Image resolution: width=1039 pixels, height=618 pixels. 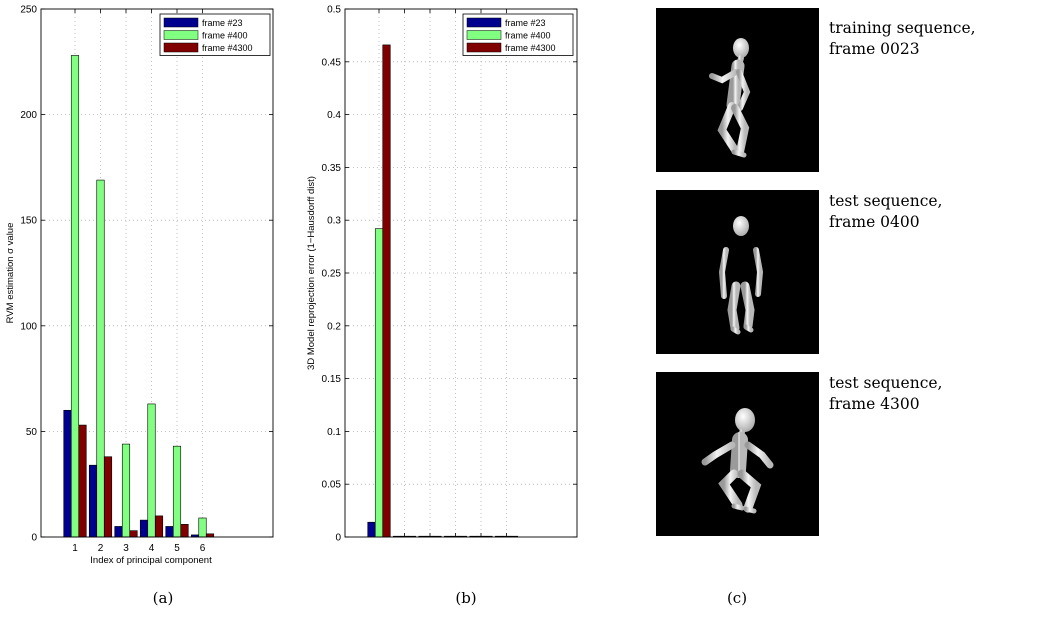 What do you see at coordinates (163, 598) in the screenshot?
I see `caption-a: (a)` at bounding box center [163, 598].